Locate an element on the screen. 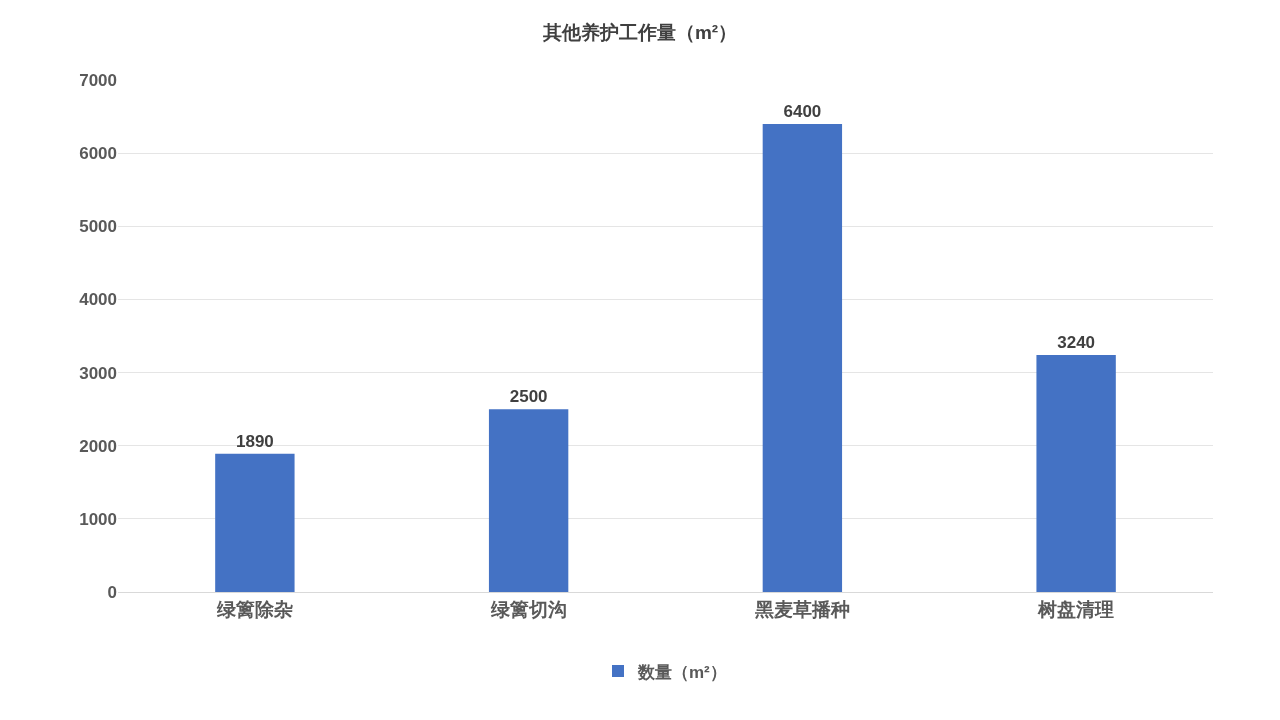 The image size is (1280, 720). y-tick-label: 6000 is located at coordinates (98, 154).